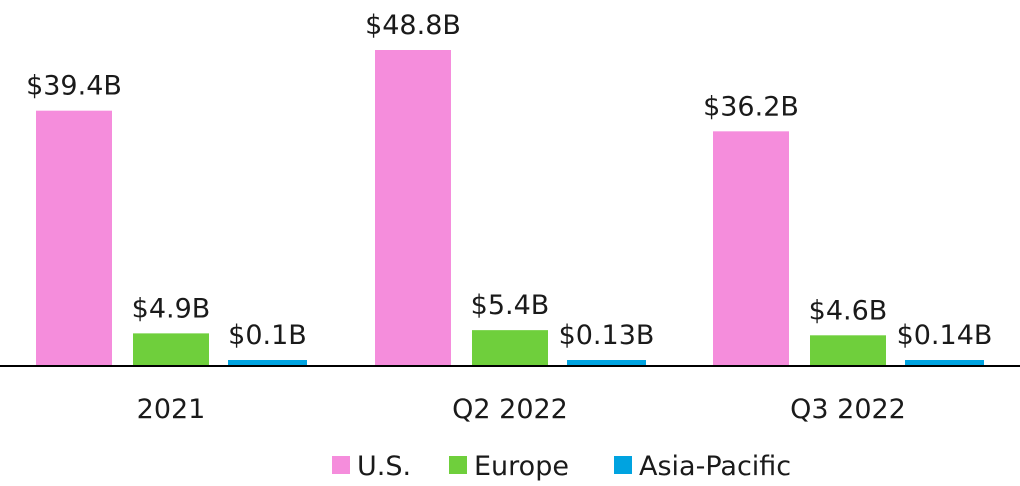  Describe the element at coordinates (623, 465) in the screenshot. I see `legend-swatch-asia-pacific` at that location.